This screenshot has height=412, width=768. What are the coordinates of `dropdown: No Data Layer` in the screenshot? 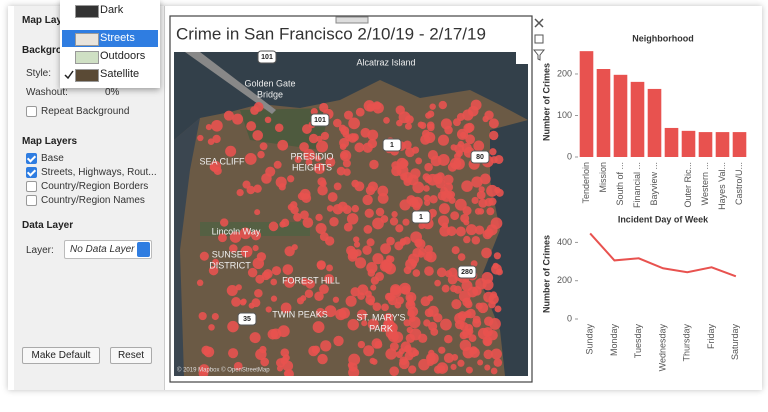 It's located at (108, 249).